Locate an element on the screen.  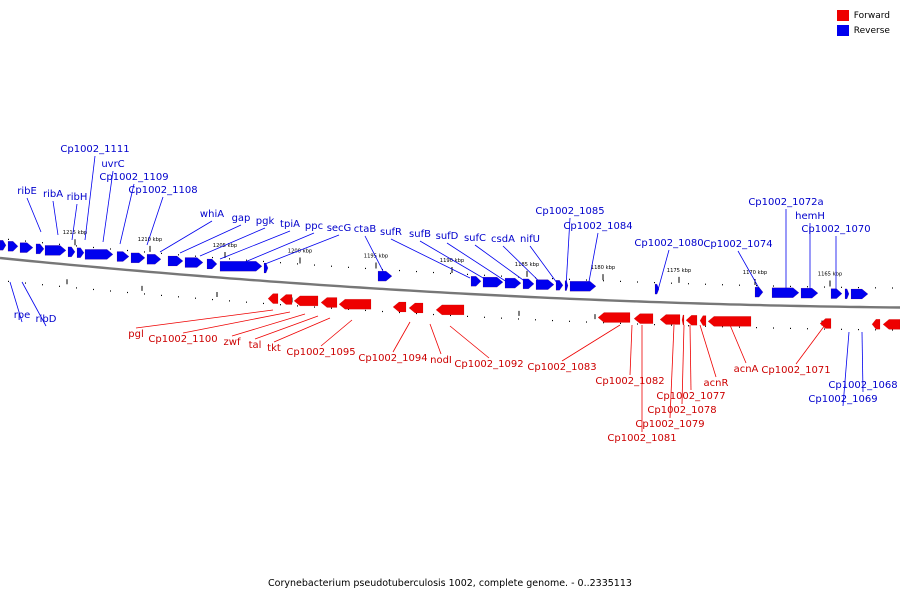
tick-label: 1175 kbp is located at coordinates (679, 271).